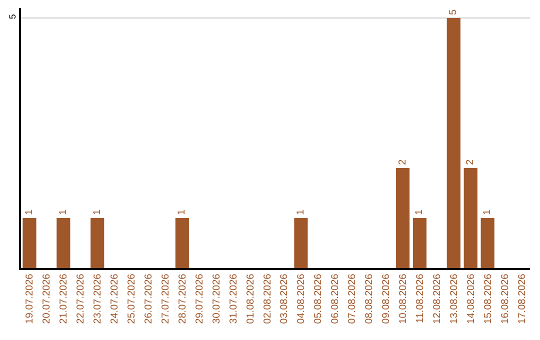 The width and height of the screenshot is (540, 340). Describe the element at coordinates (250, 298) in the screenshot. I see `x-tick-label: 01.08.2026` at that location.